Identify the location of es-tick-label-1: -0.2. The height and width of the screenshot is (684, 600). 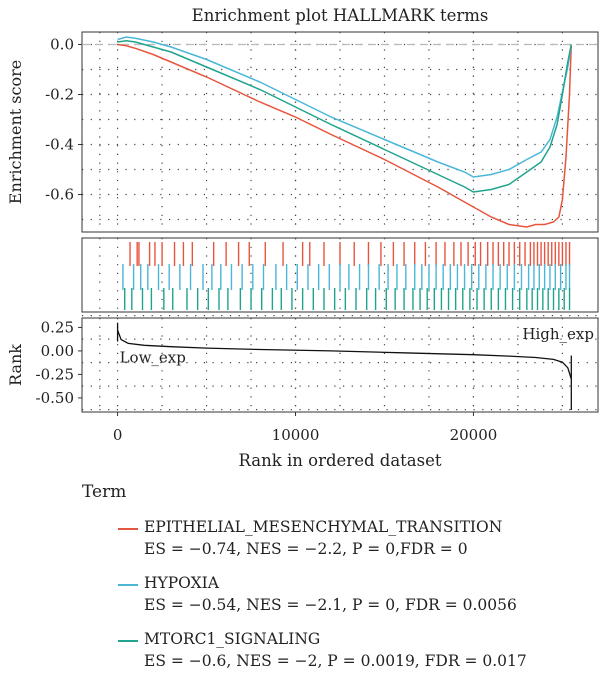
(59, 95).